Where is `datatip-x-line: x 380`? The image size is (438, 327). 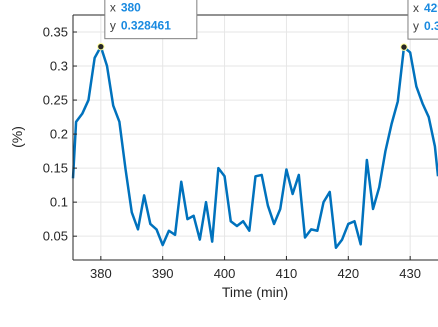 datatip-x-line: x 380 is located at coordinates (125, 8).